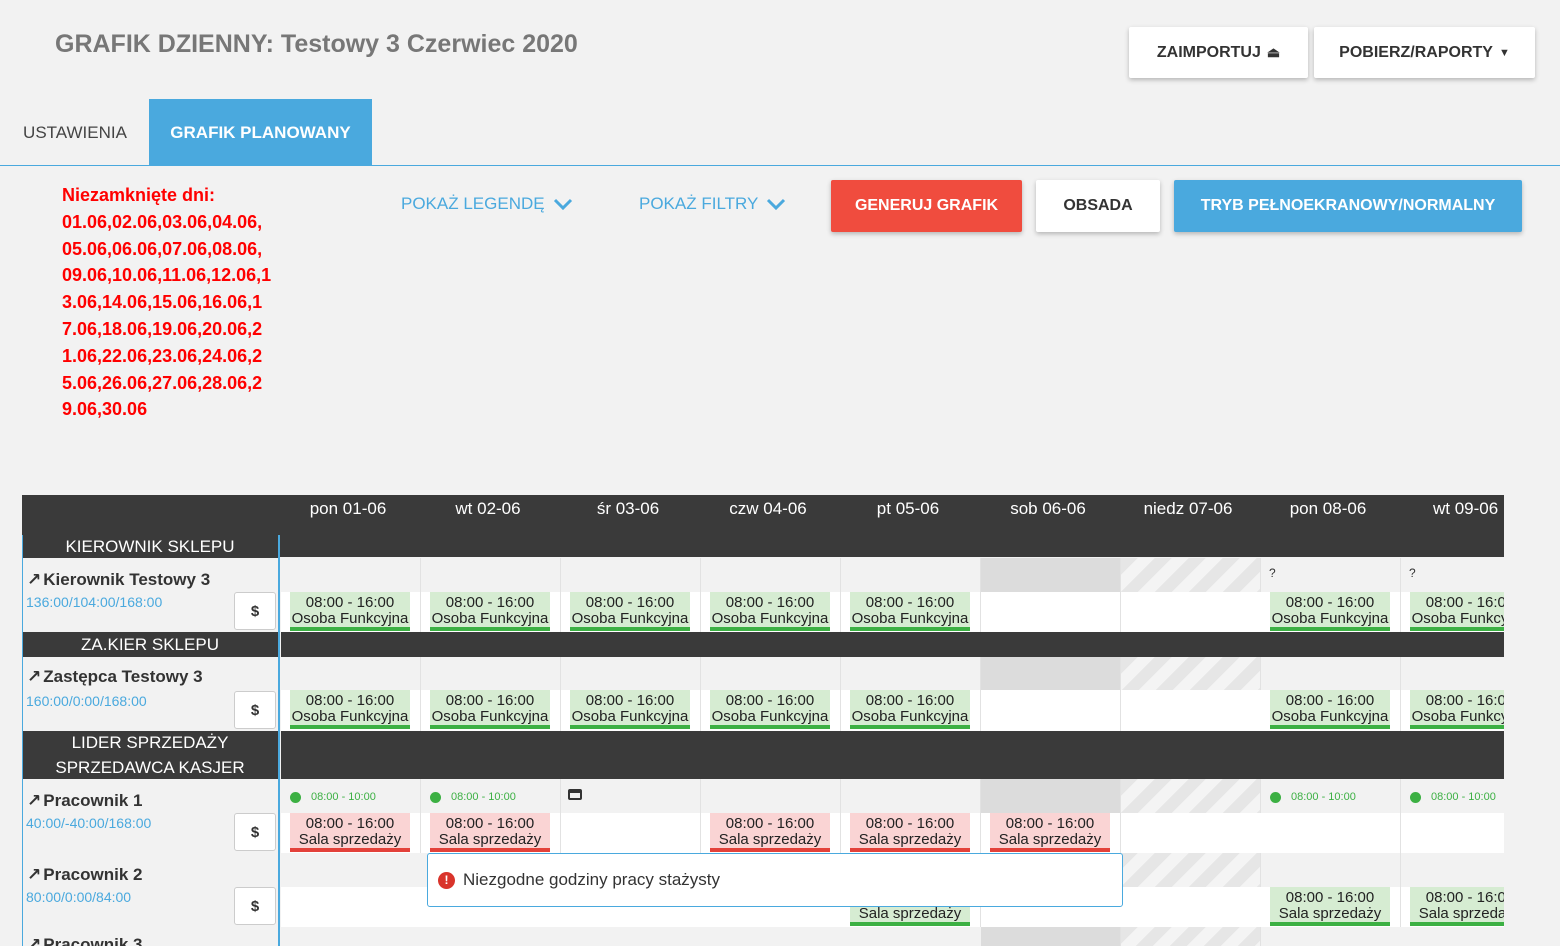 The height and width of the screenshot is (946, 1560). I want to click on warning-tooltip: ! Niezgodne godziny pracy stażysty, so click(775, 880).